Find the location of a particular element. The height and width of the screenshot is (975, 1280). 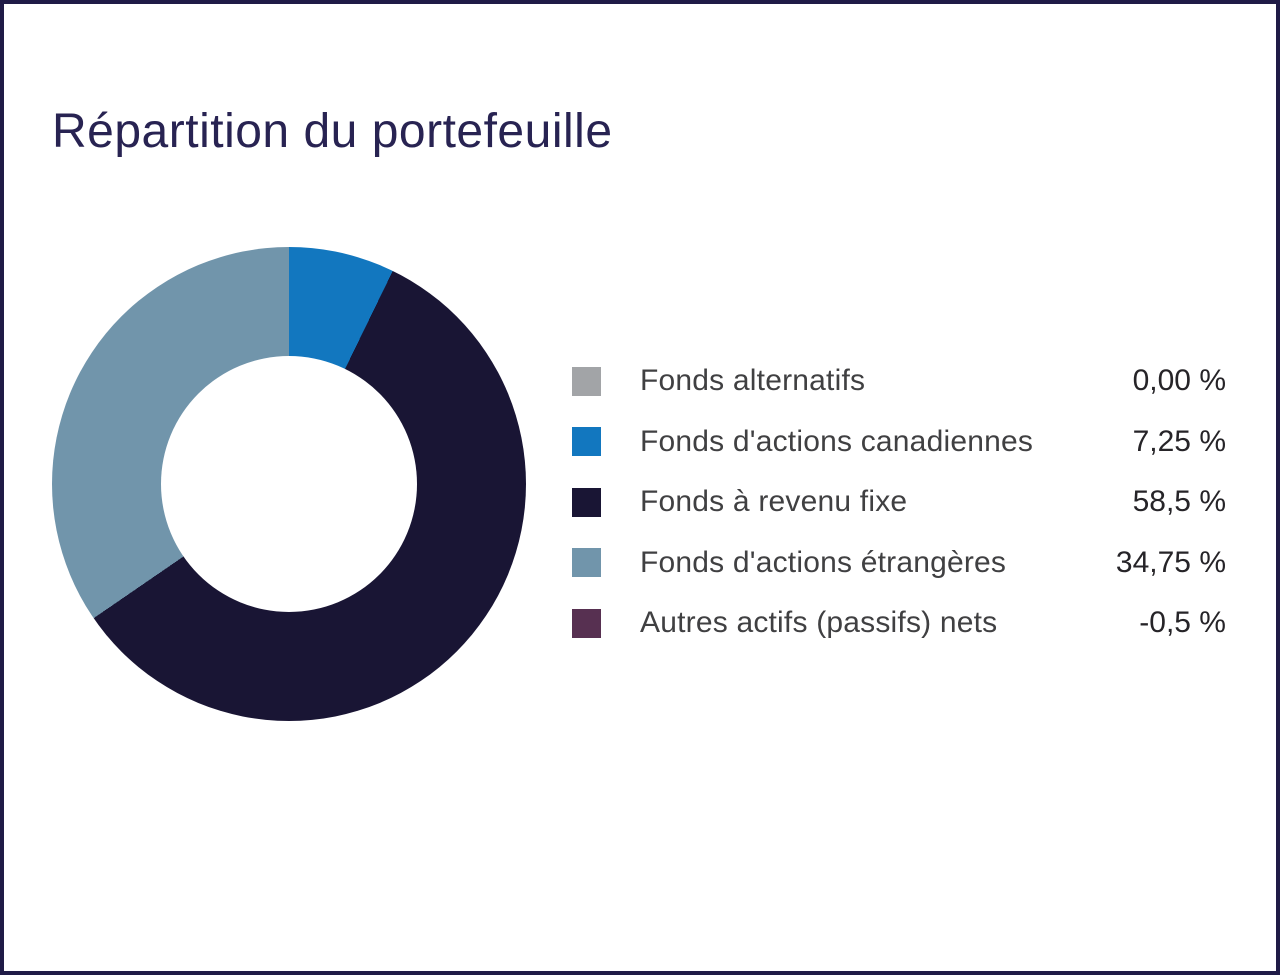

legend-value: 34,75 % is located at coordinates (1170, 562).